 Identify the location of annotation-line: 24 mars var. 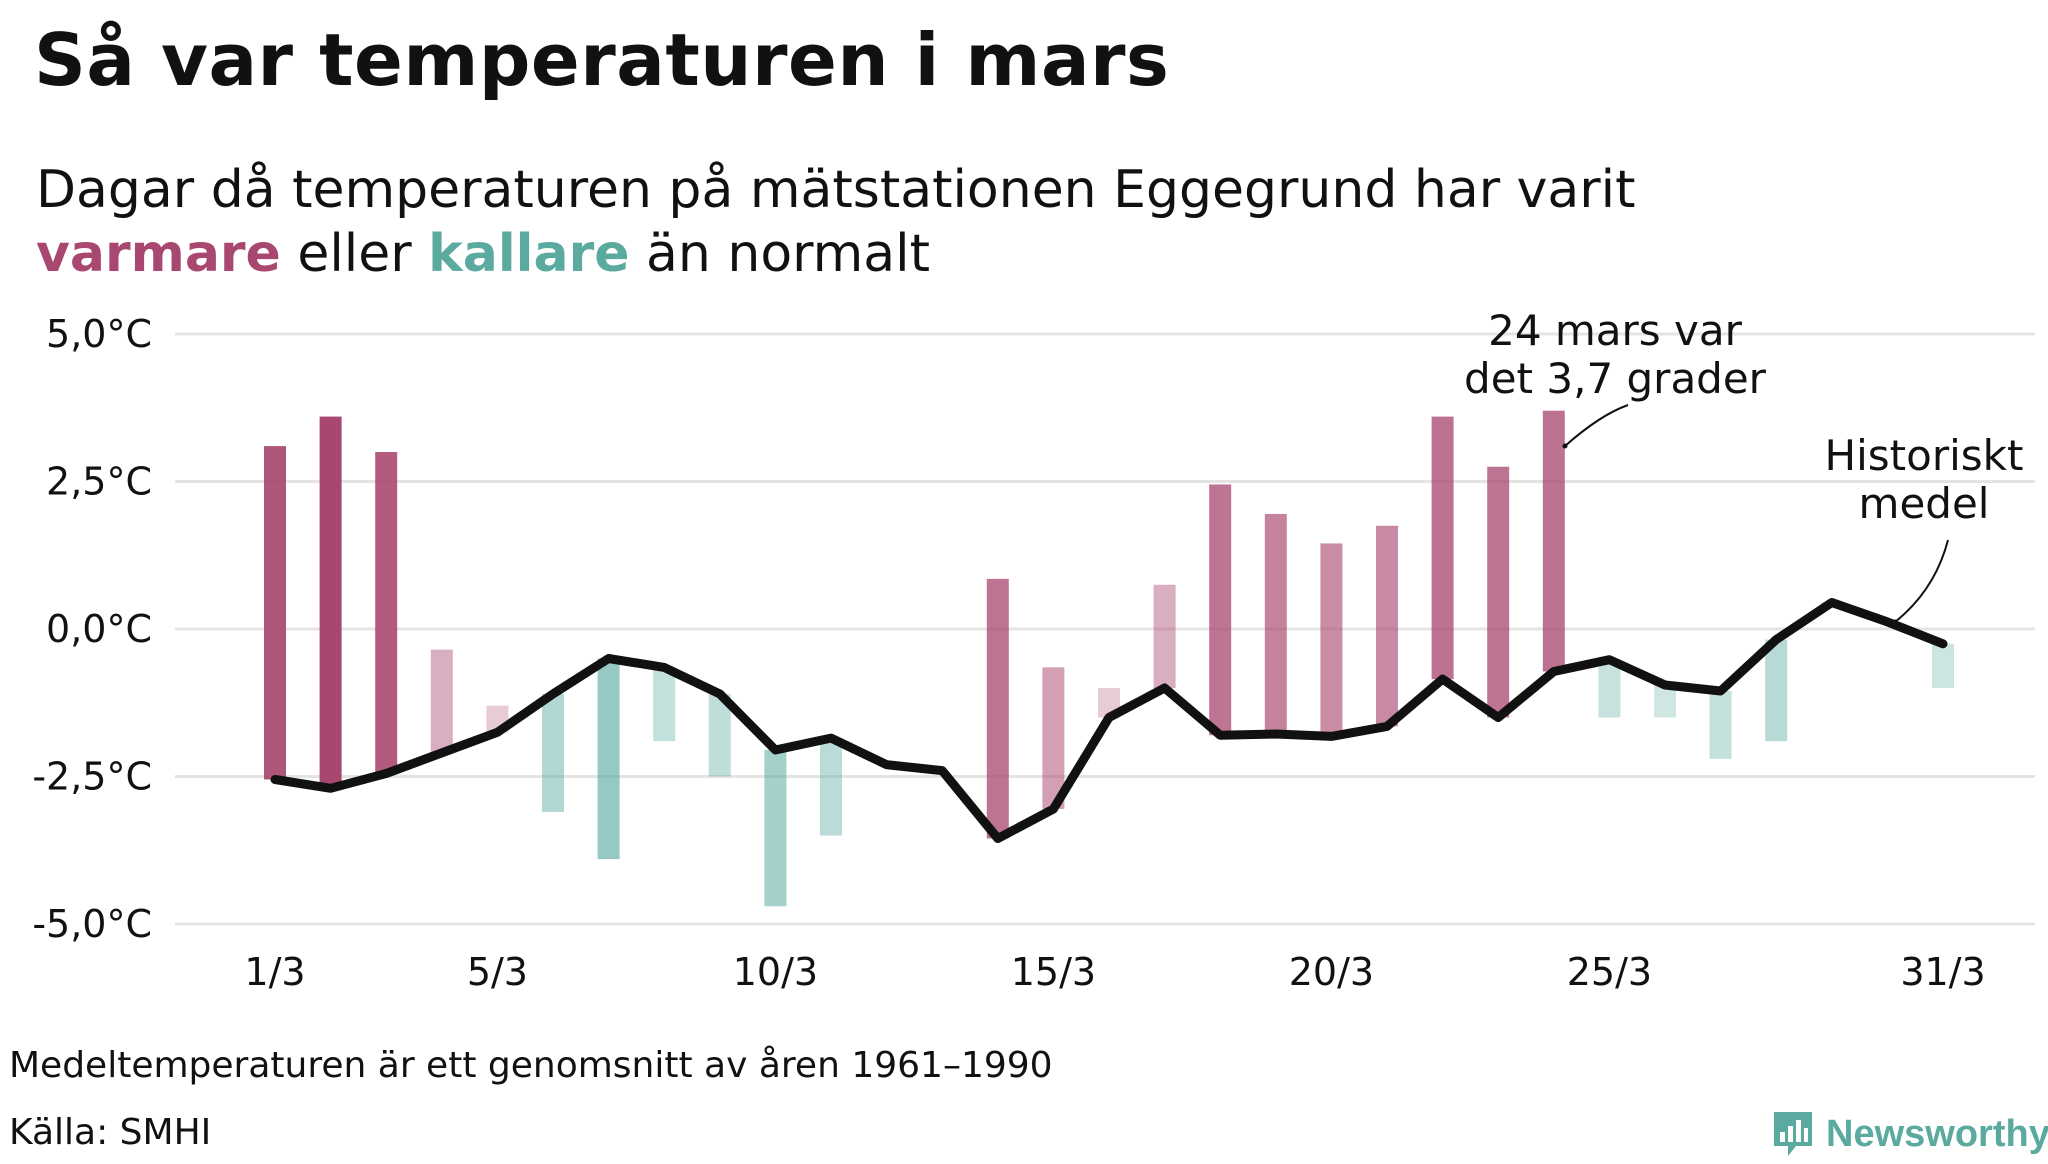
(1615, 330).